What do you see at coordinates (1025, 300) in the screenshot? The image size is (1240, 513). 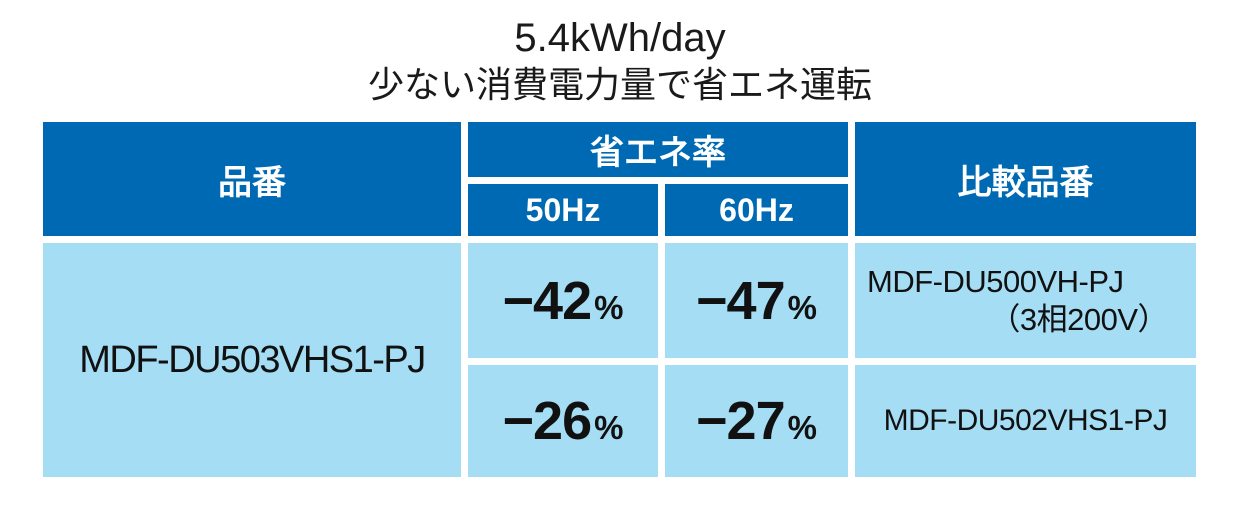 I see `comparison-row1-cell: MDF-DU500VH-PJ （3相200V）` at bounding box center [1025, 300].